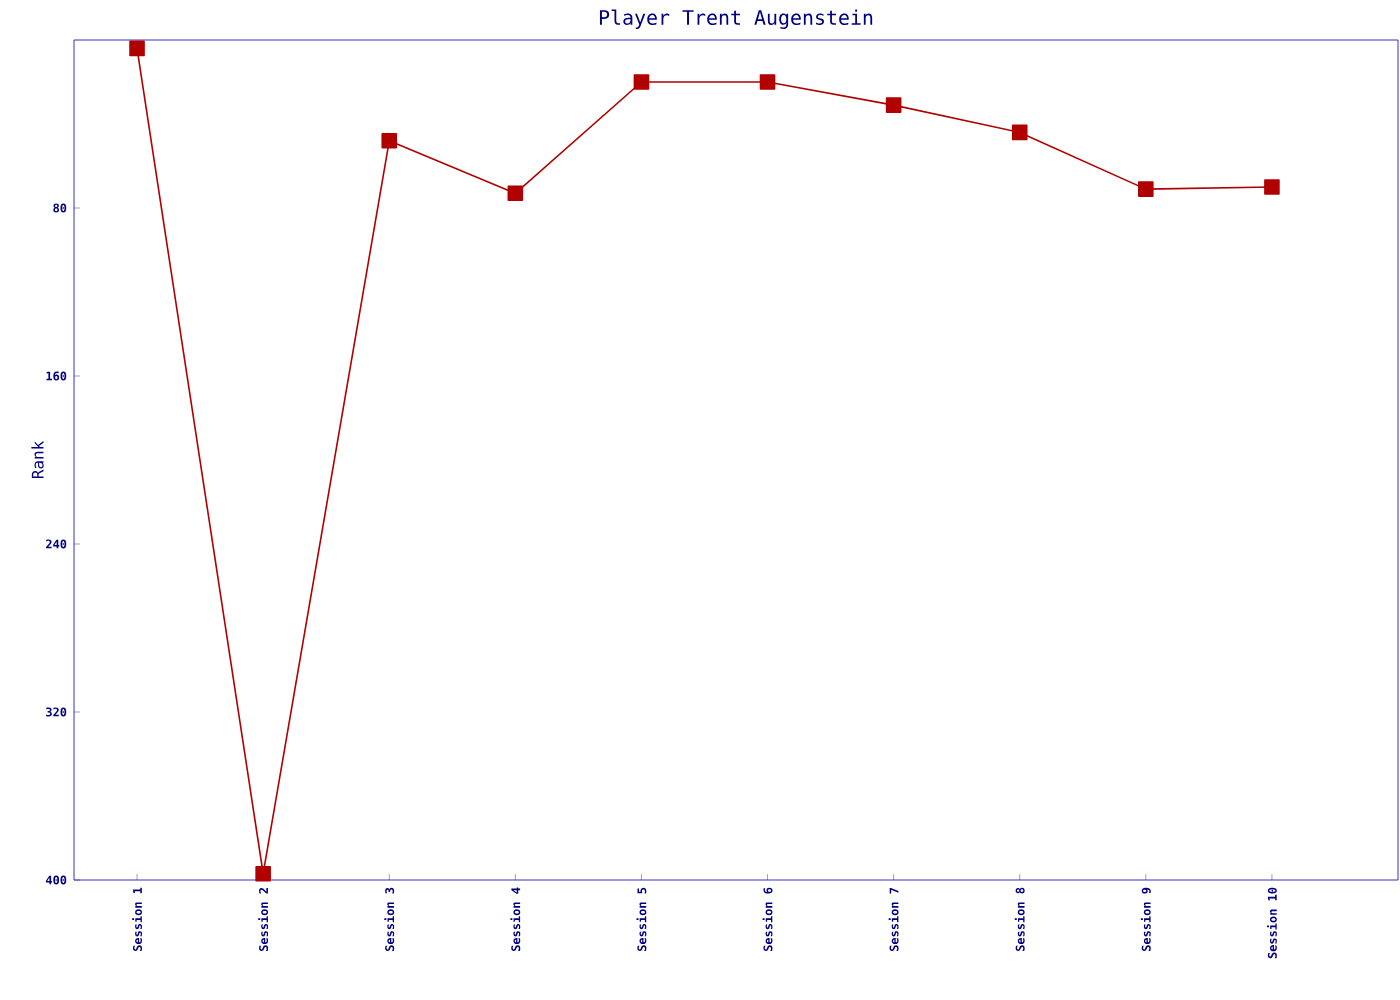  I want to click on chart-title: Player Trent Augenstein, so click(736, 19).